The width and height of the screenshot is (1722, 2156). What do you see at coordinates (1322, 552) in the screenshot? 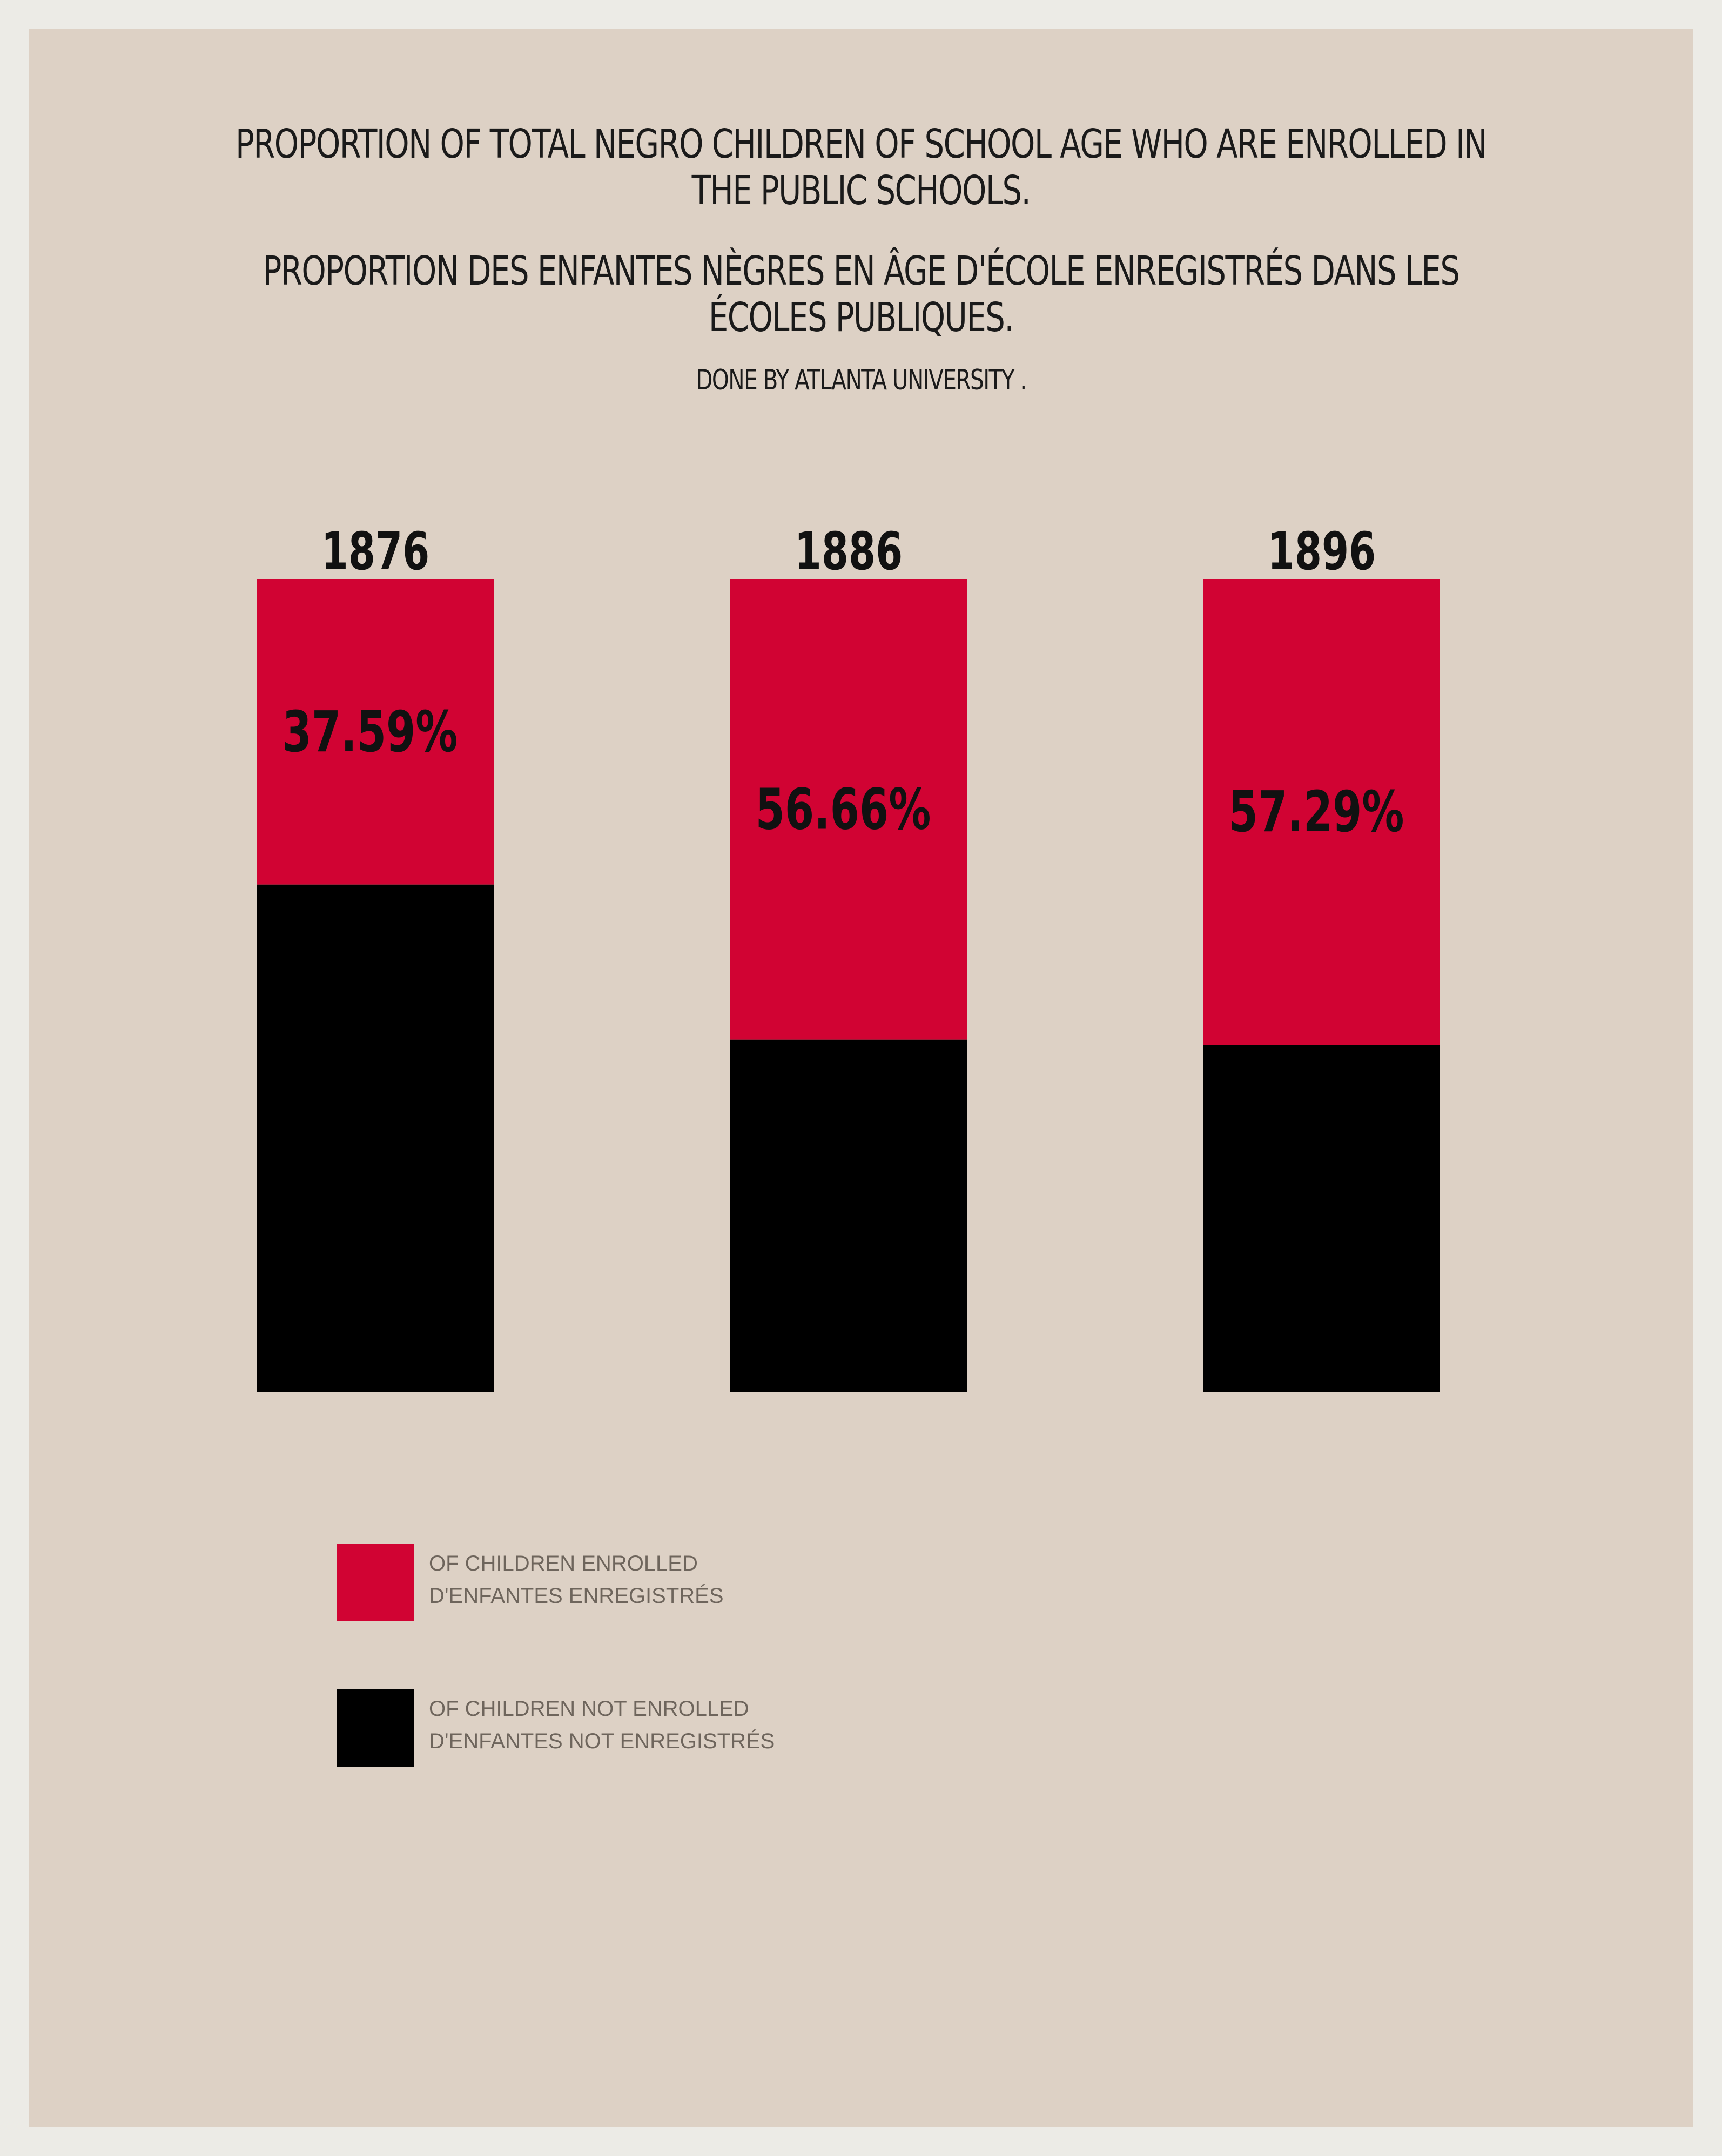
I see `year-label-1896: 1896` at bounding box center [1322, 552].